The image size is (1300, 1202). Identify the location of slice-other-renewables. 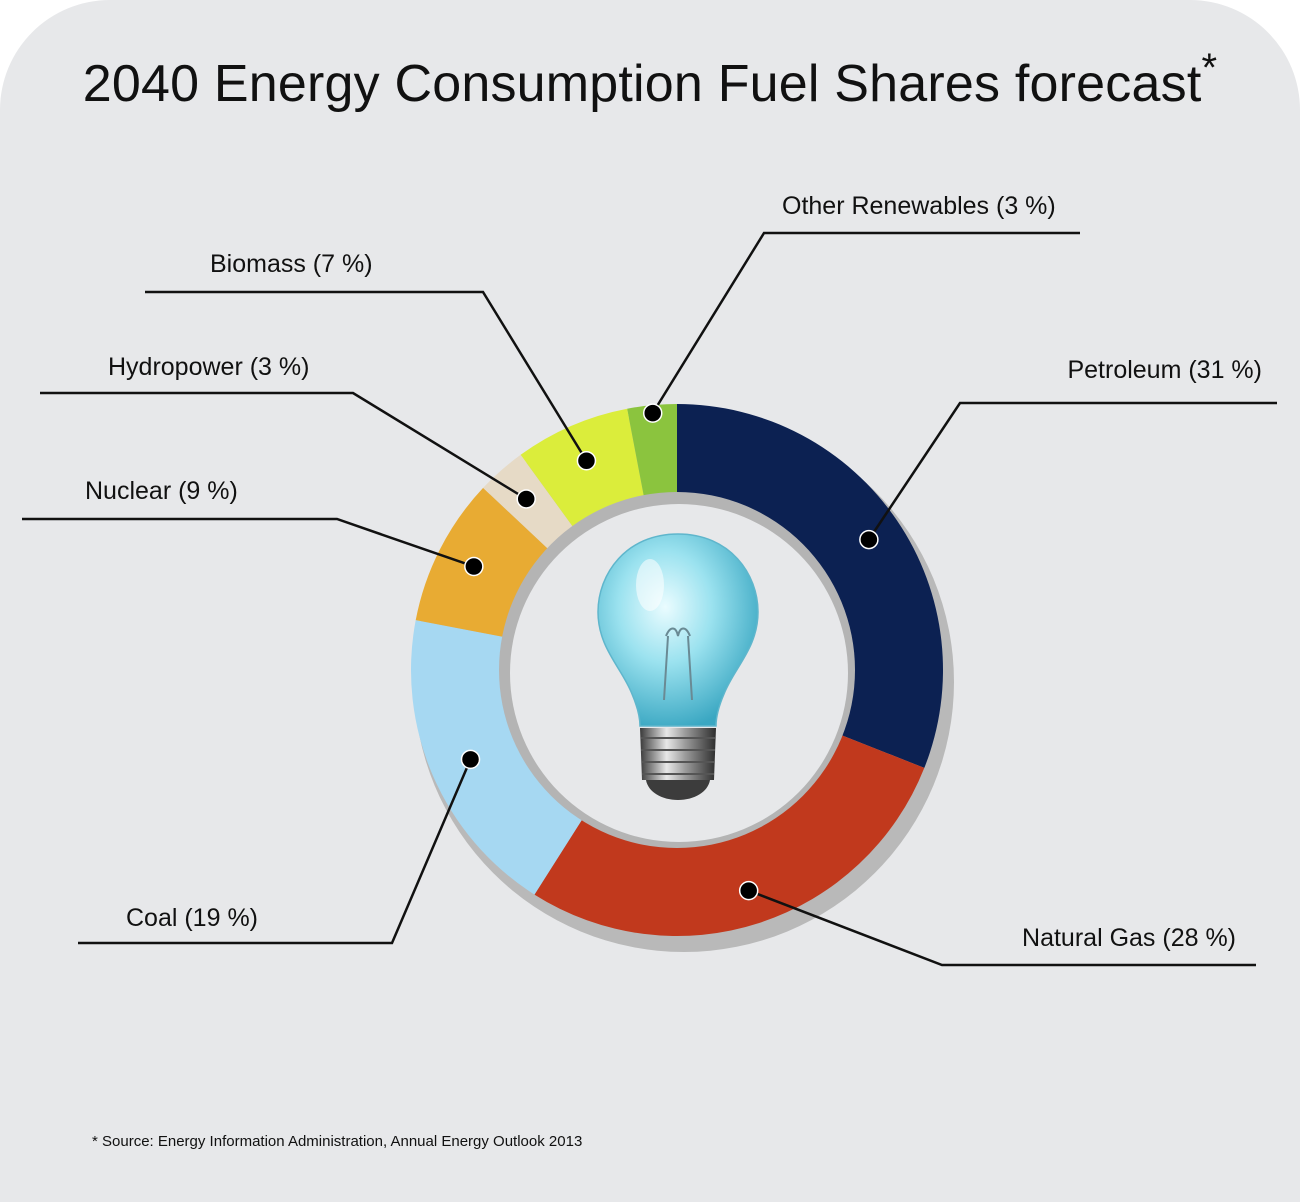
(652, 453).